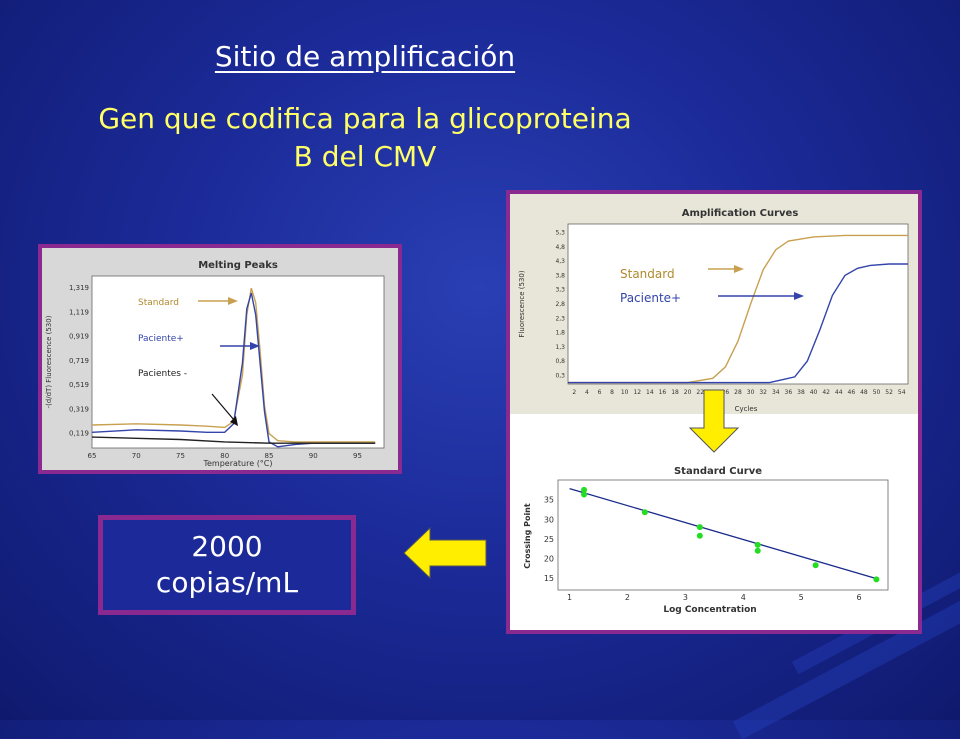 The height and width of the screenshot is (739, 960). I want to click on melting-peaks-xlabel: Temperature (°C), so click(237, 463).